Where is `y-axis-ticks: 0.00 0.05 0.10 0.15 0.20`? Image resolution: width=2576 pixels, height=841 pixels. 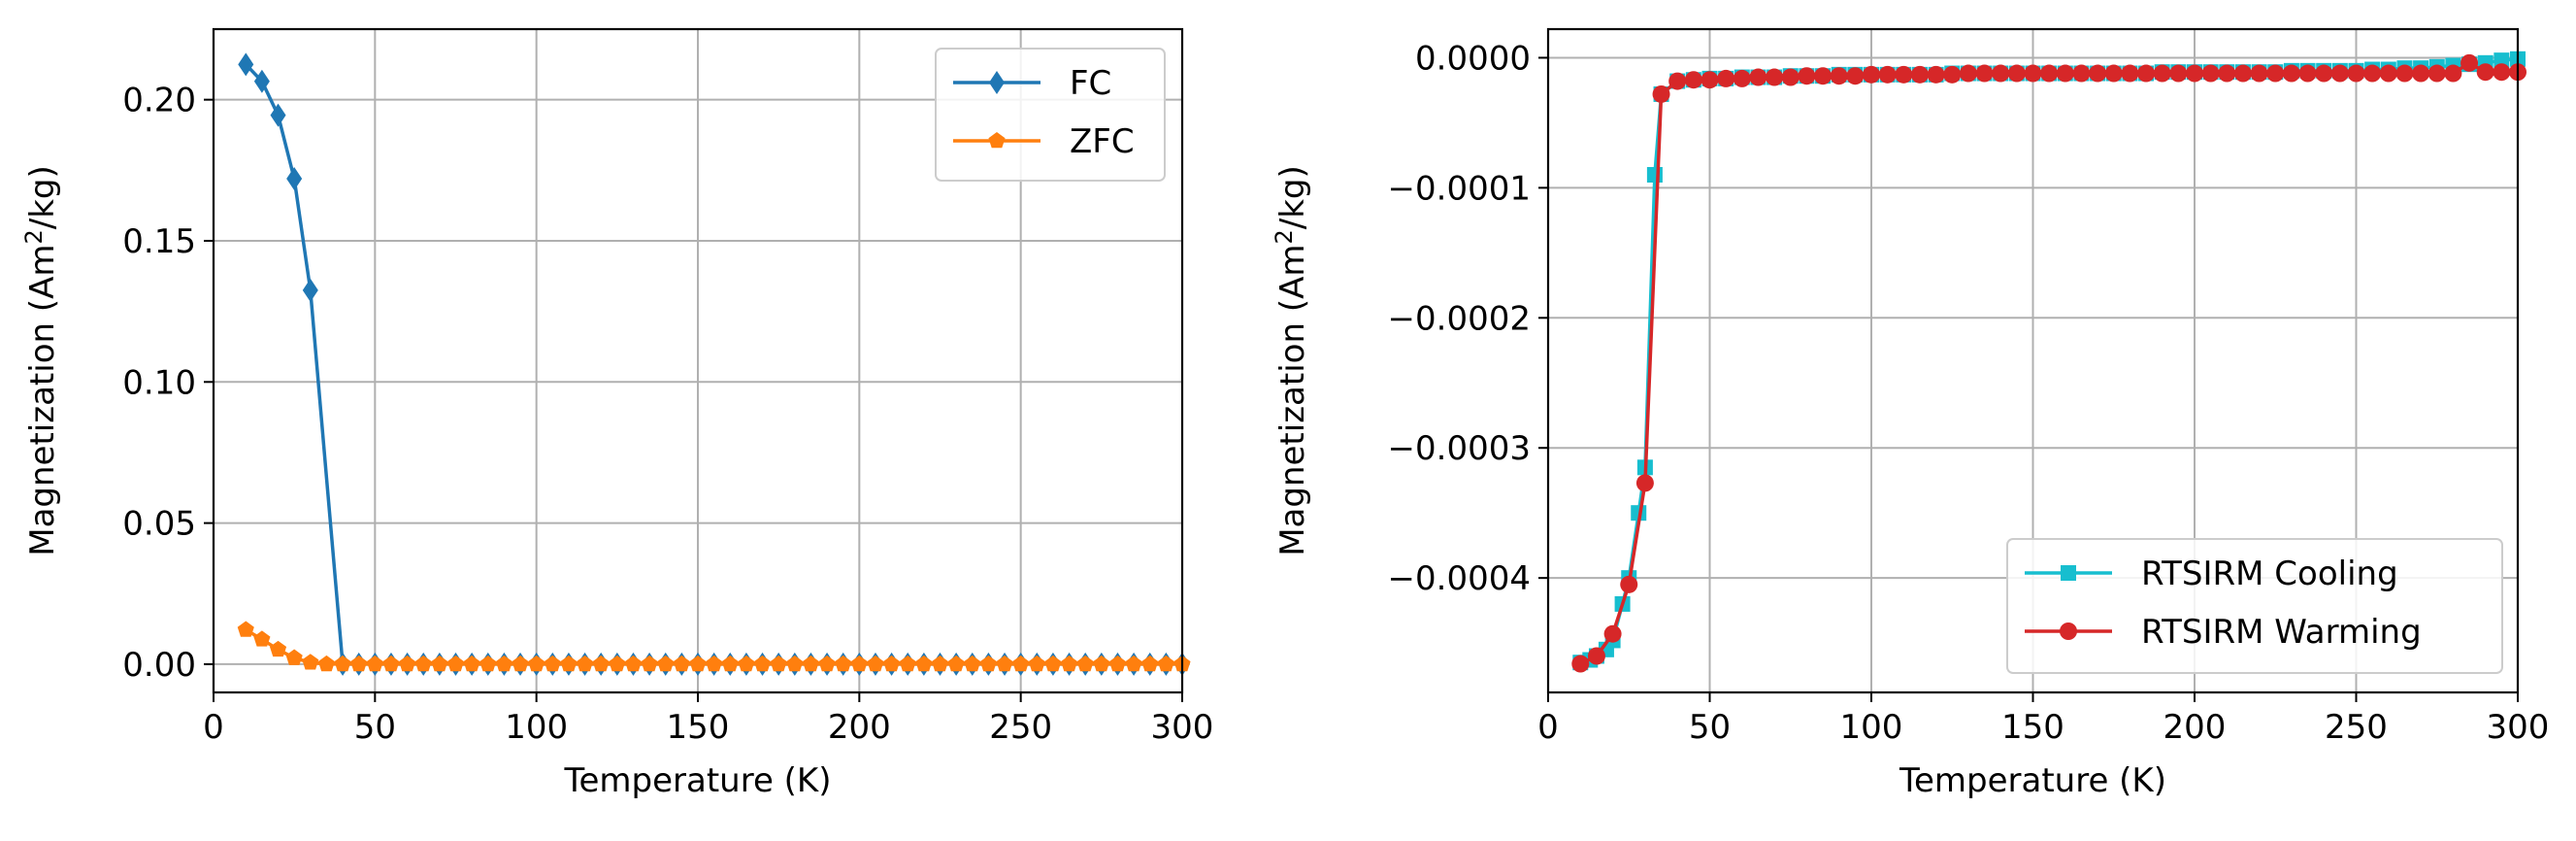 y-axis-ticks: 0.00 0.05 0.10 0.15 0.20 is located at coordinates (168, 383).